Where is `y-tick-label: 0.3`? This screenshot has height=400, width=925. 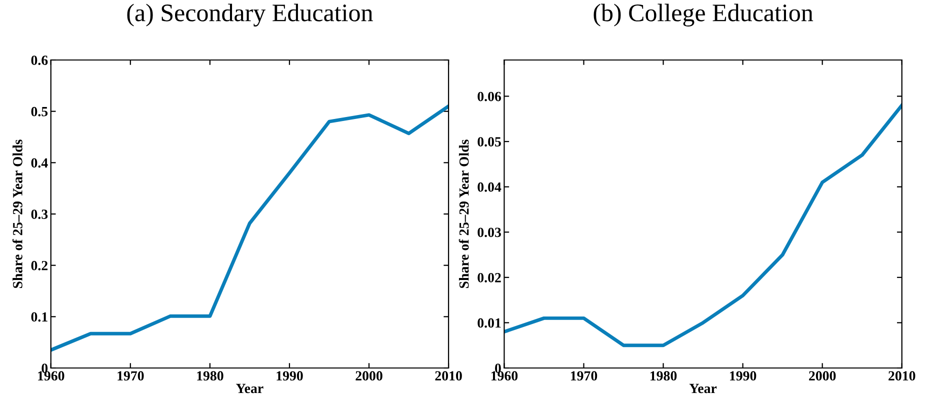 y-tick-label: 0.3 is located at coordinates (39, 215).